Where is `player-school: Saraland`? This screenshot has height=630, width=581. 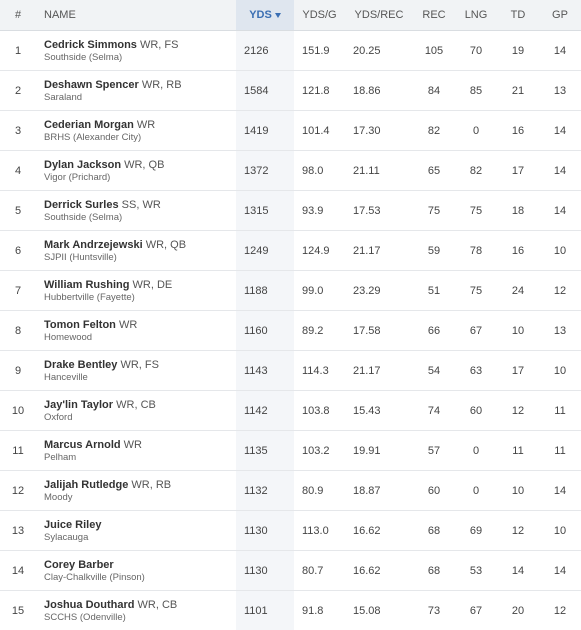
player-school: Saraland is located at coordinates (140, 98).